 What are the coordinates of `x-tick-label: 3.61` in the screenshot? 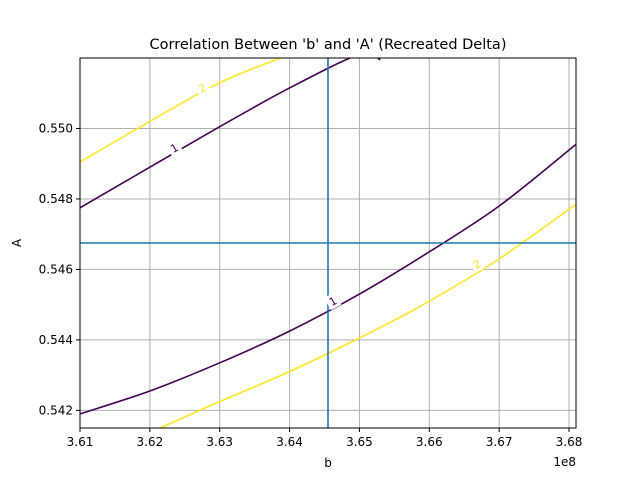 It's located at (80, 442).